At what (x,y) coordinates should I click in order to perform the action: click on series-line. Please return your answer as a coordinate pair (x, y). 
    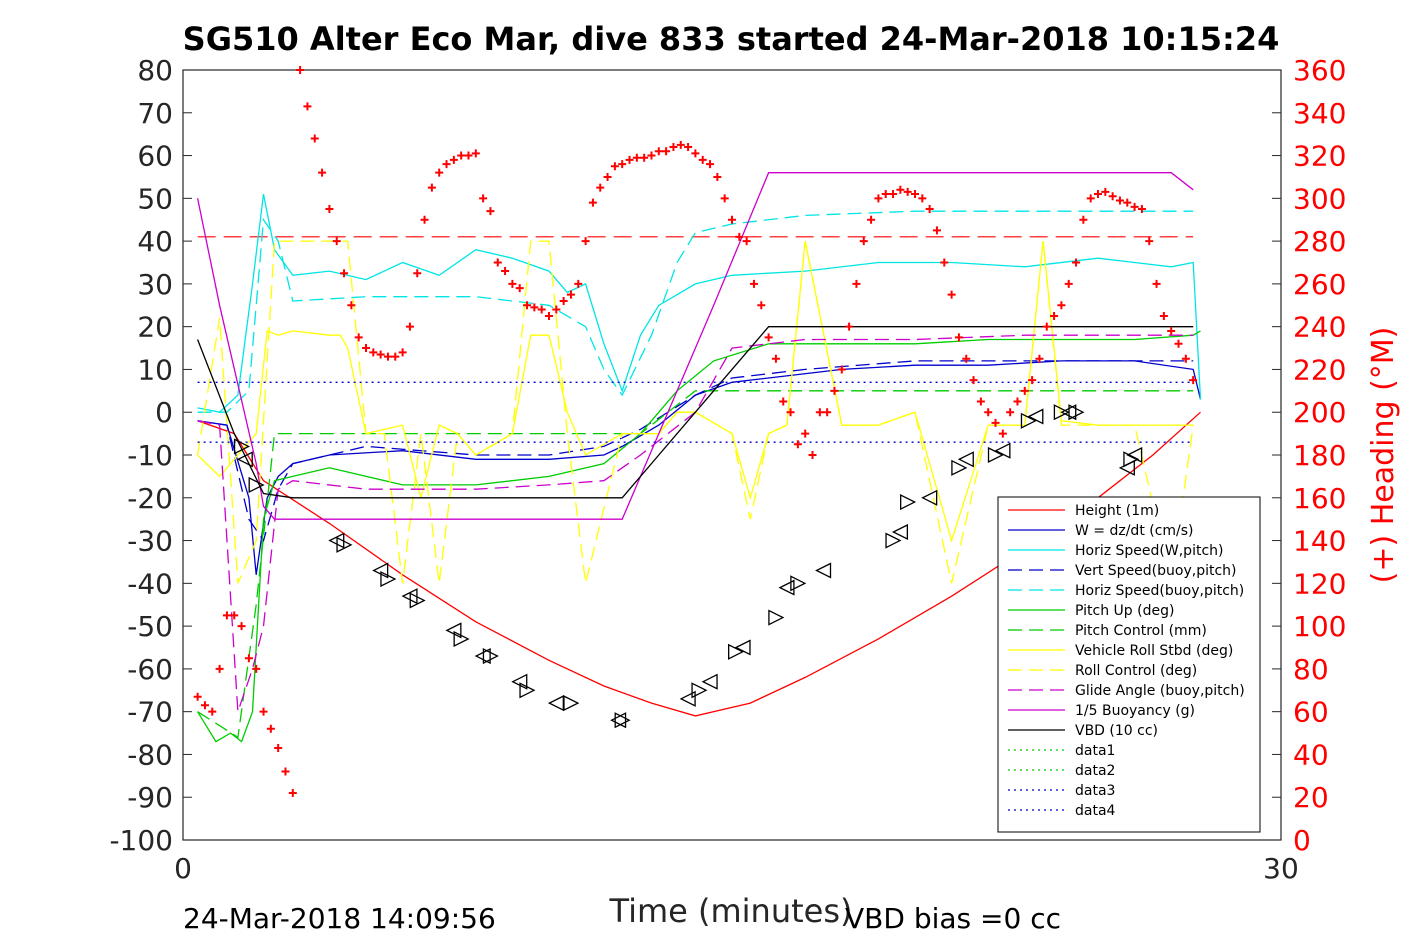
    Looking at the image, I should click on (695, 451).